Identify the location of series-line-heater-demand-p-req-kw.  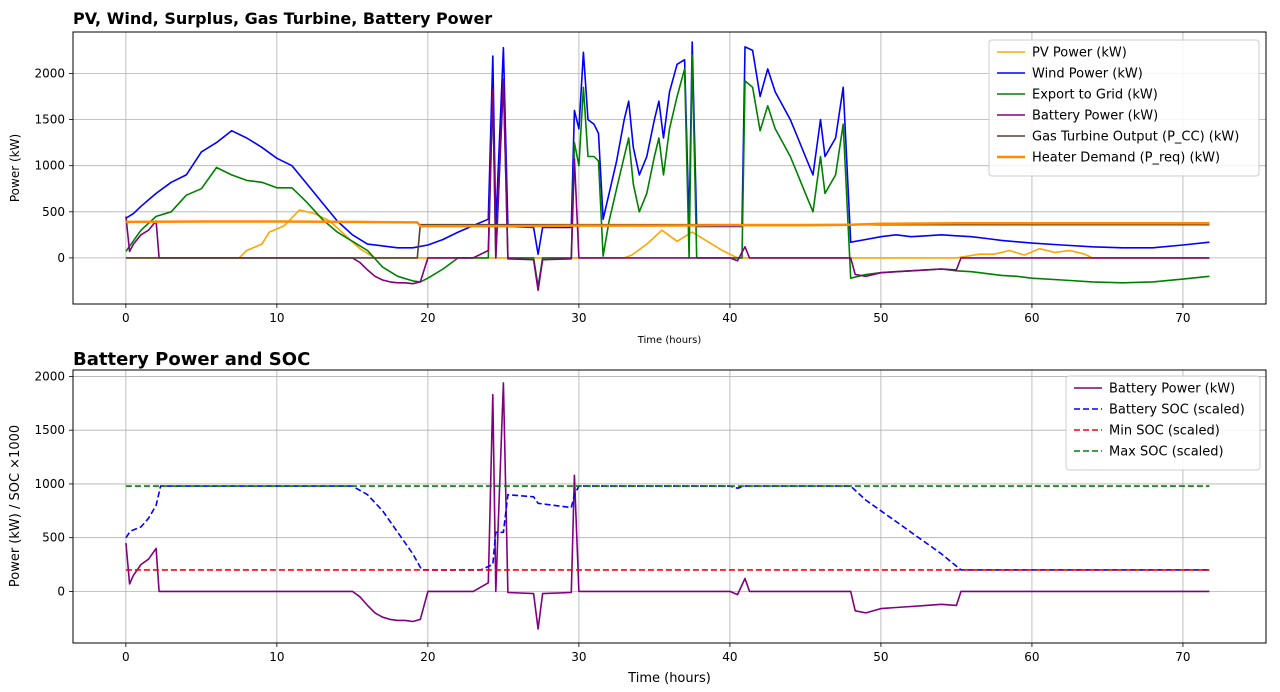
(667, 224).